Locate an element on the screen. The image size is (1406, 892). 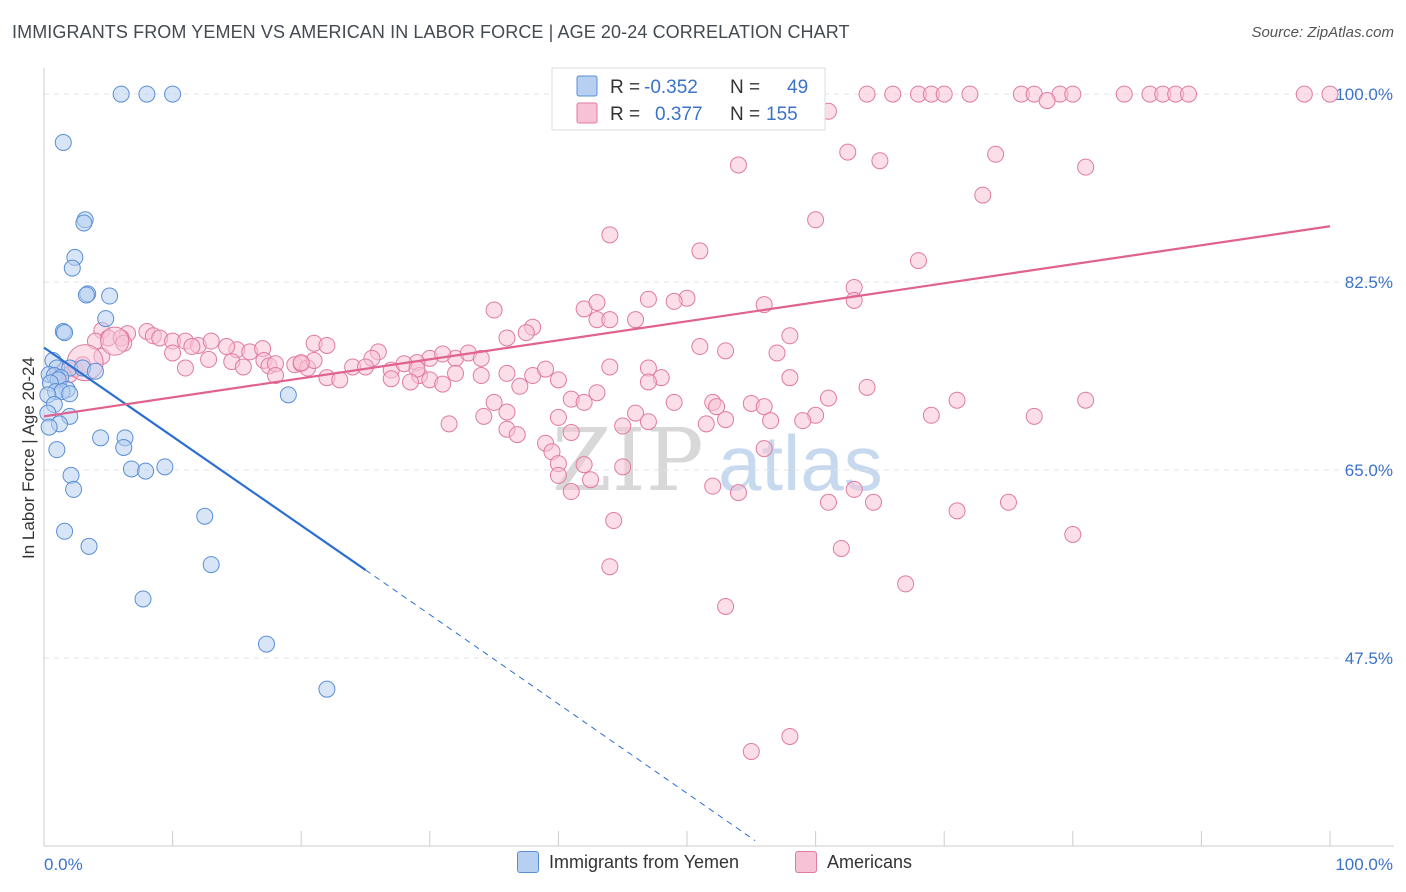
x-tick-label-min: 0.0% is located at coordinates (63, 864).